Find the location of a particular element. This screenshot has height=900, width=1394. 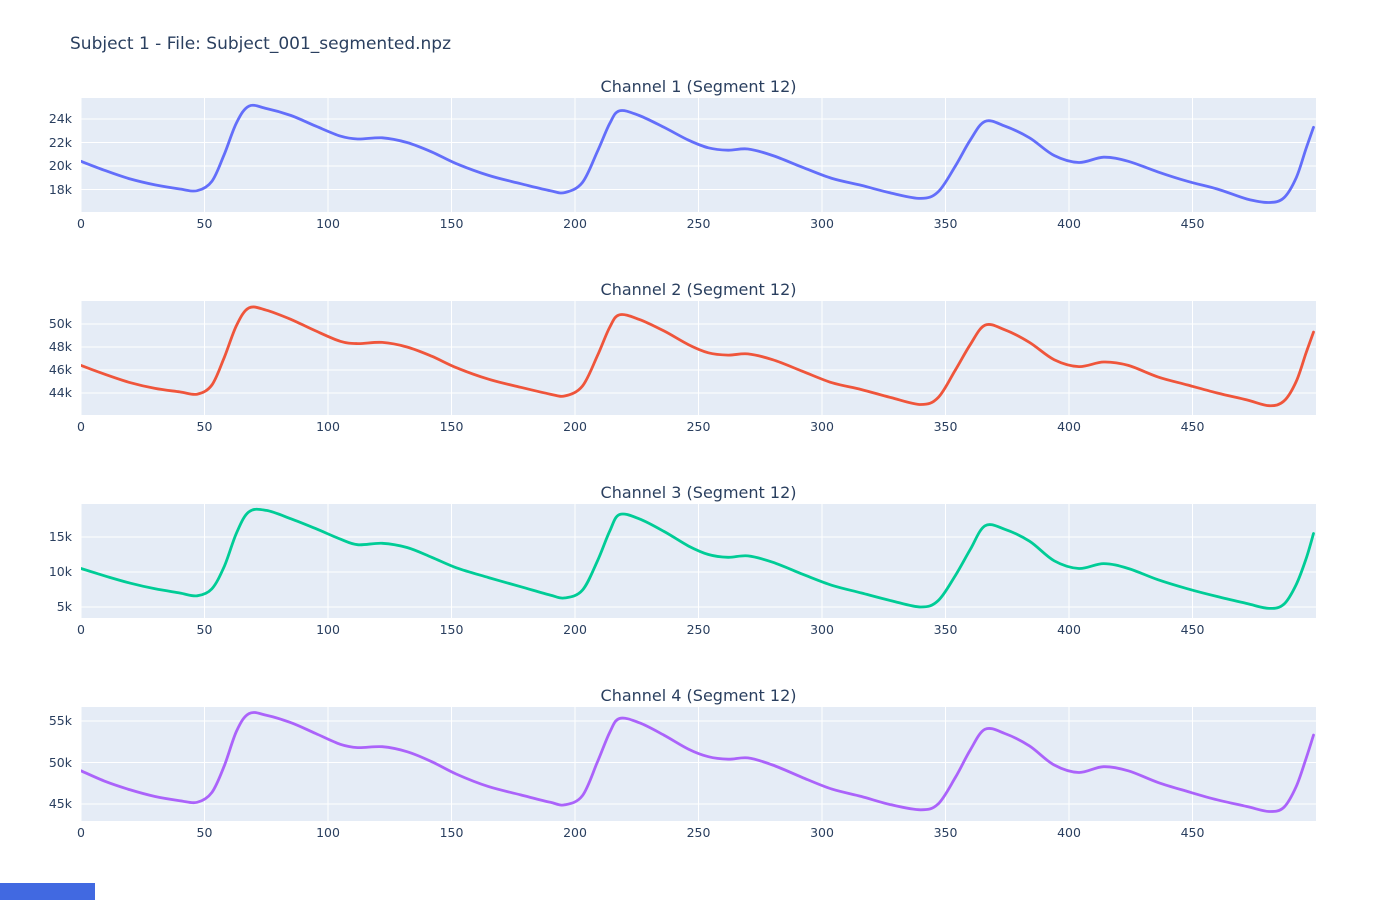

subplot-title-channel-1: Channel 1 (Segment 12) is located at coordinates (698, 86).